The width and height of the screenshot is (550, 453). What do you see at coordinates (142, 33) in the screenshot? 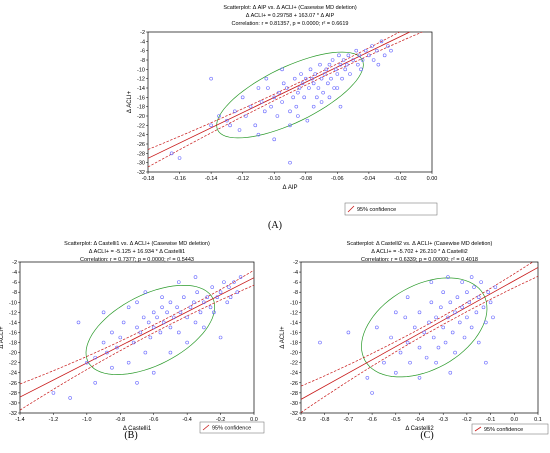
I see `chart-a-ytick-label: -2` at bounding box center [142, 33].